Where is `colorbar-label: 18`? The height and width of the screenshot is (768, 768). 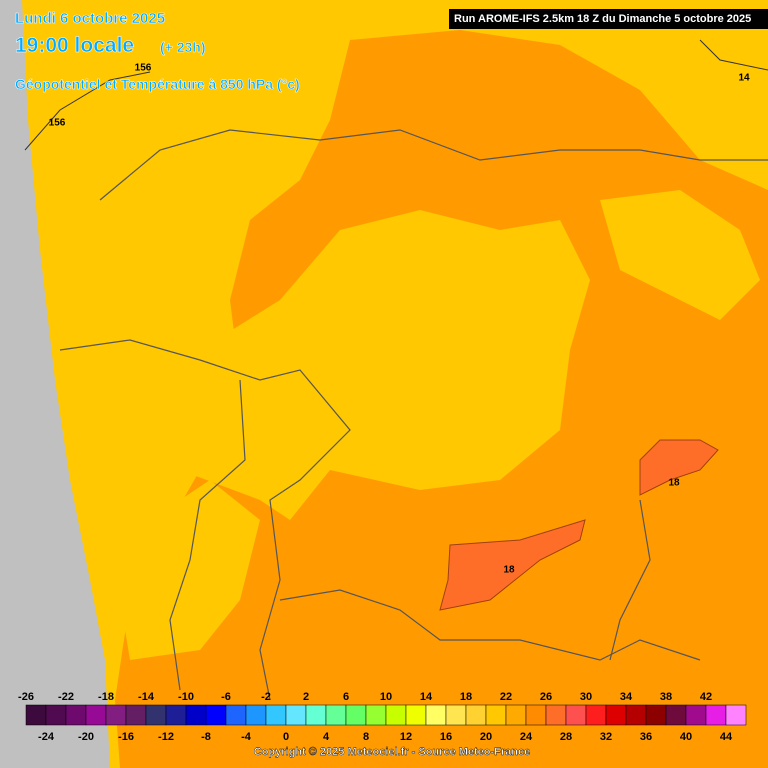 colorbar-label: 18 is located at coordinates (466, 697).